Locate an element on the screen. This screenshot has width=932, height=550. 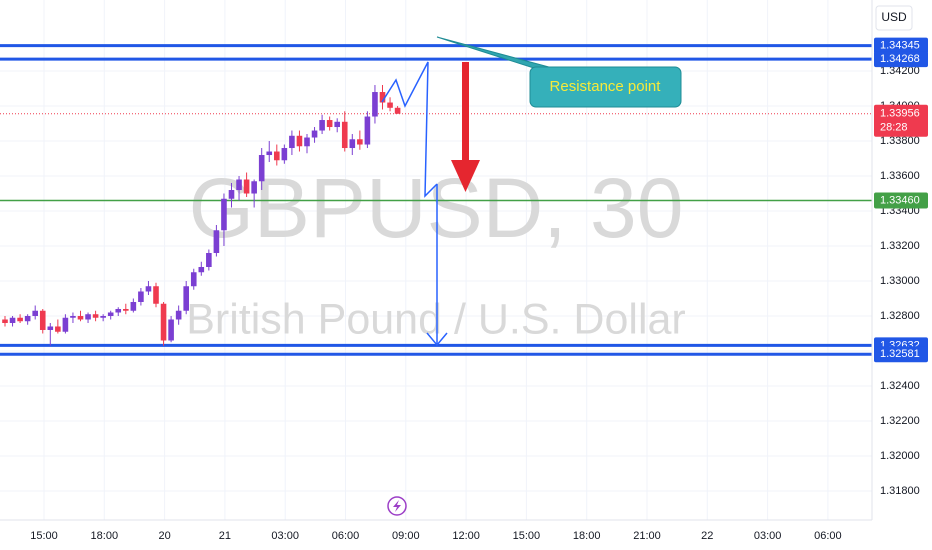
callout: Resistance point is located at coordinates (559, 72).